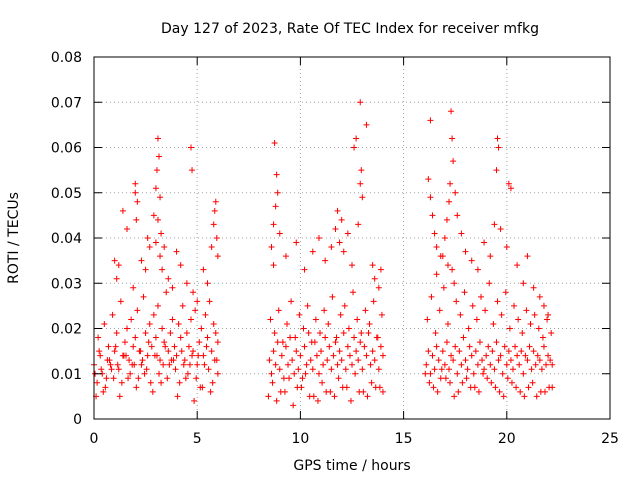 This screenshot has width=640, height=480. What do you see at coordinates (610, 439) in the screenshot?
I see `x-tick-label: 25` at bounding box center [610, 439].